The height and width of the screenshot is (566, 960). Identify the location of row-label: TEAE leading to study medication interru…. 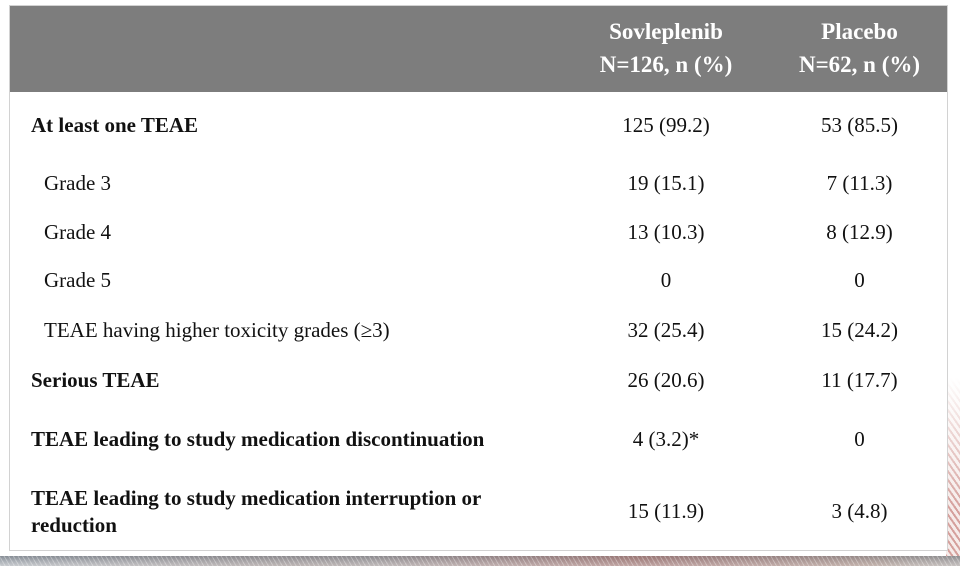
(256, 511).